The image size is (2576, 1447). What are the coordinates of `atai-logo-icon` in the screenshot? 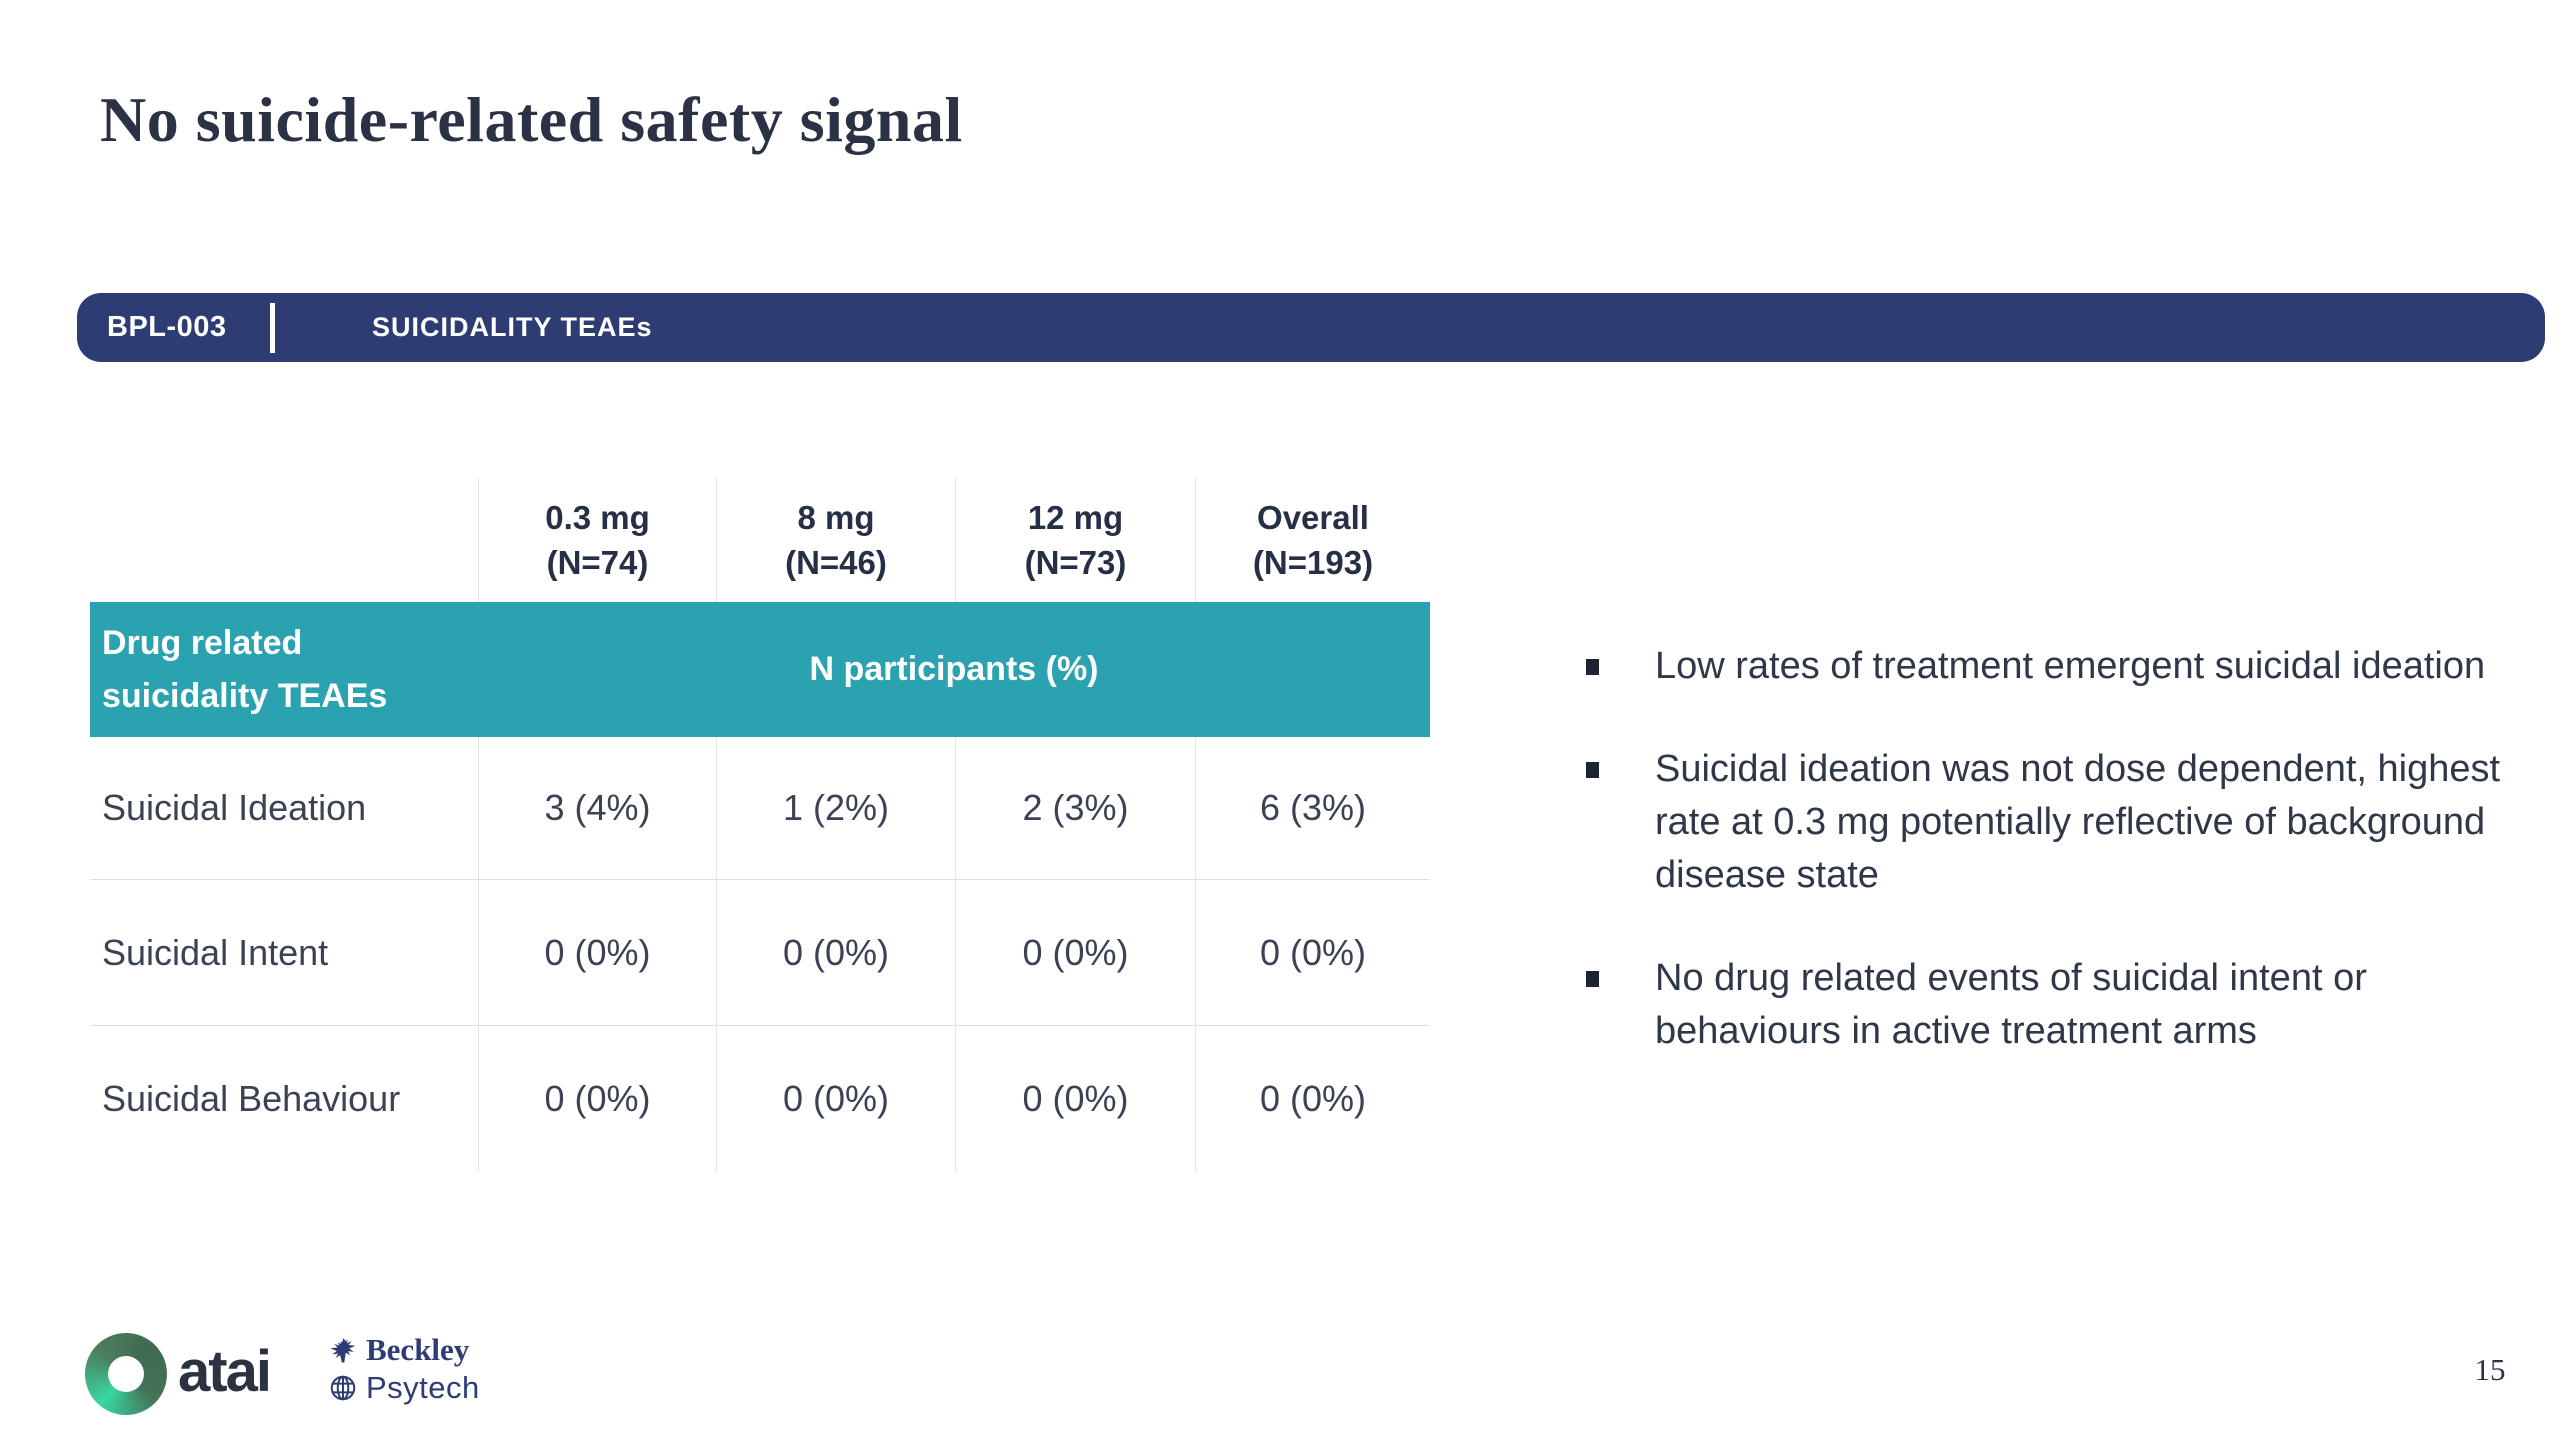 It's located at (126, 1374).